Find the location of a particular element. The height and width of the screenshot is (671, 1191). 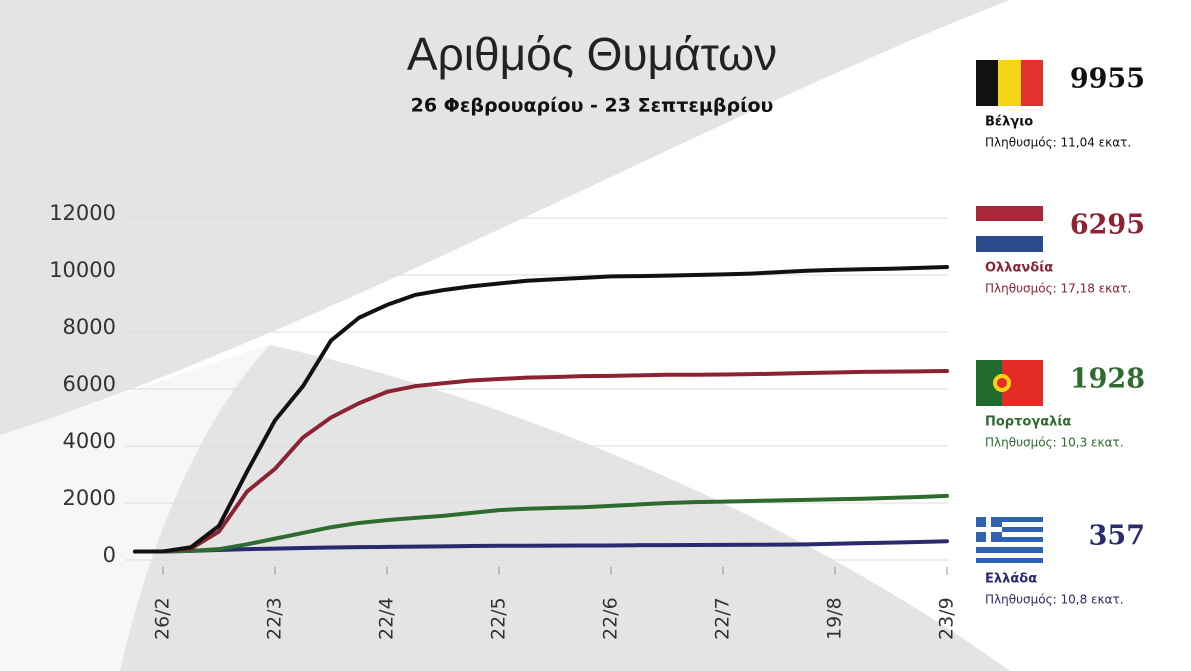

y-tick-label: 8000 is located at coordinates (89, 327).